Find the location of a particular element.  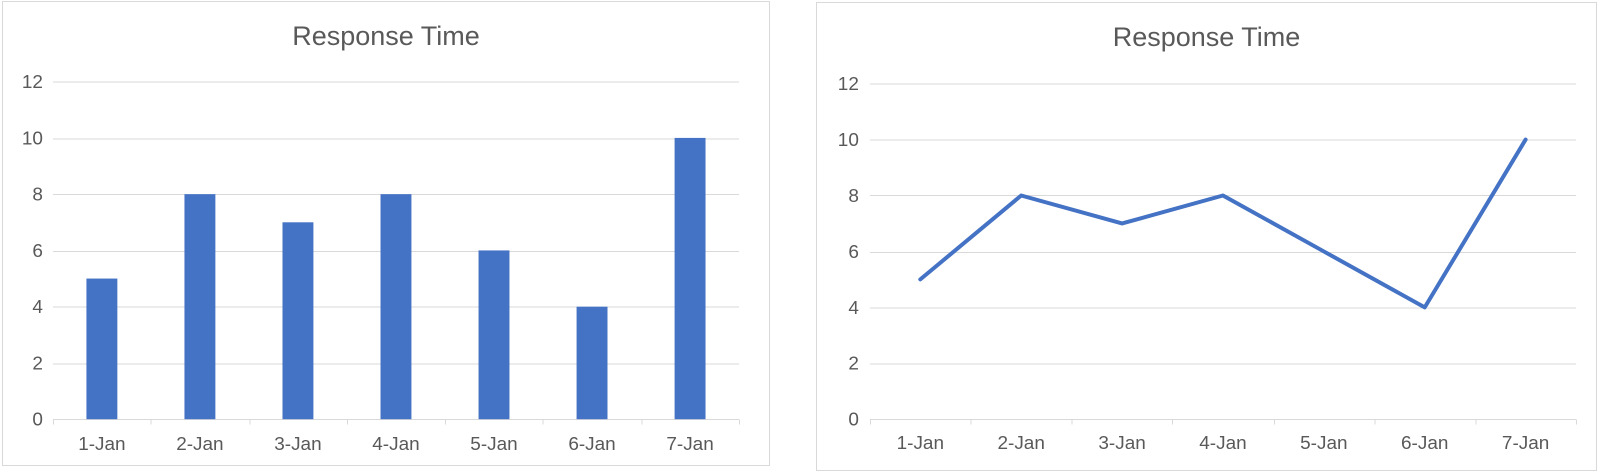

line-chart-title: Response Time is located at coordinates (1206, 37).